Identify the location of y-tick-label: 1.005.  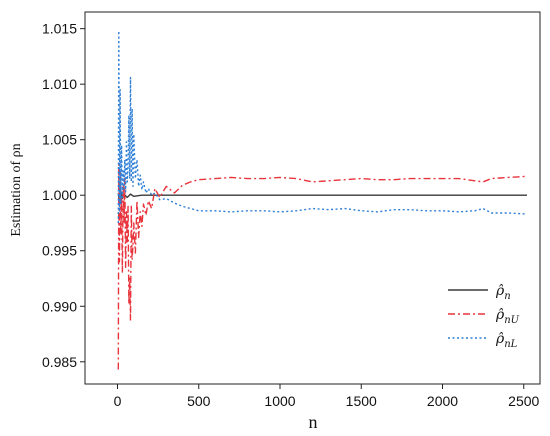
(59, 140).